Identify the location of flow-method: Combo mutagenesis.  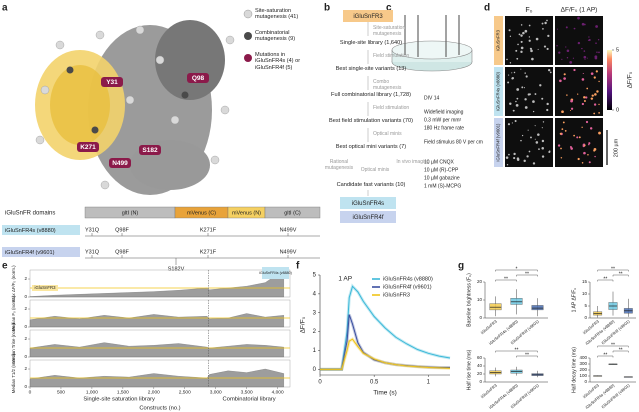
(387, 85).